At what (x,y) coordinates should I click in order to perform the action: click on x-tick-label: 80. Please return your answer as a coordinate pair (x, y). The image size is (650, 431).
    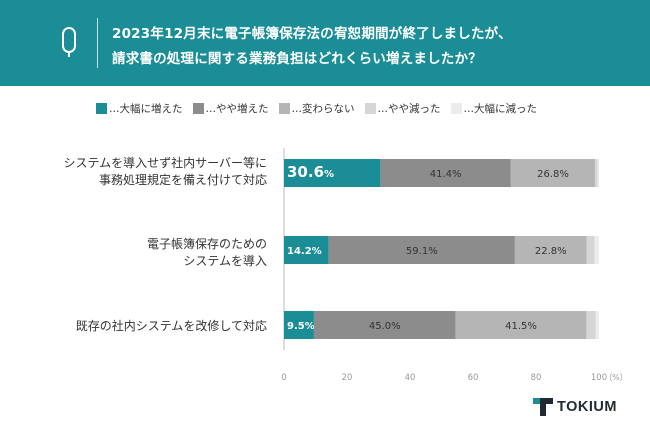
    Looking at the image, I should click on (536, 378).